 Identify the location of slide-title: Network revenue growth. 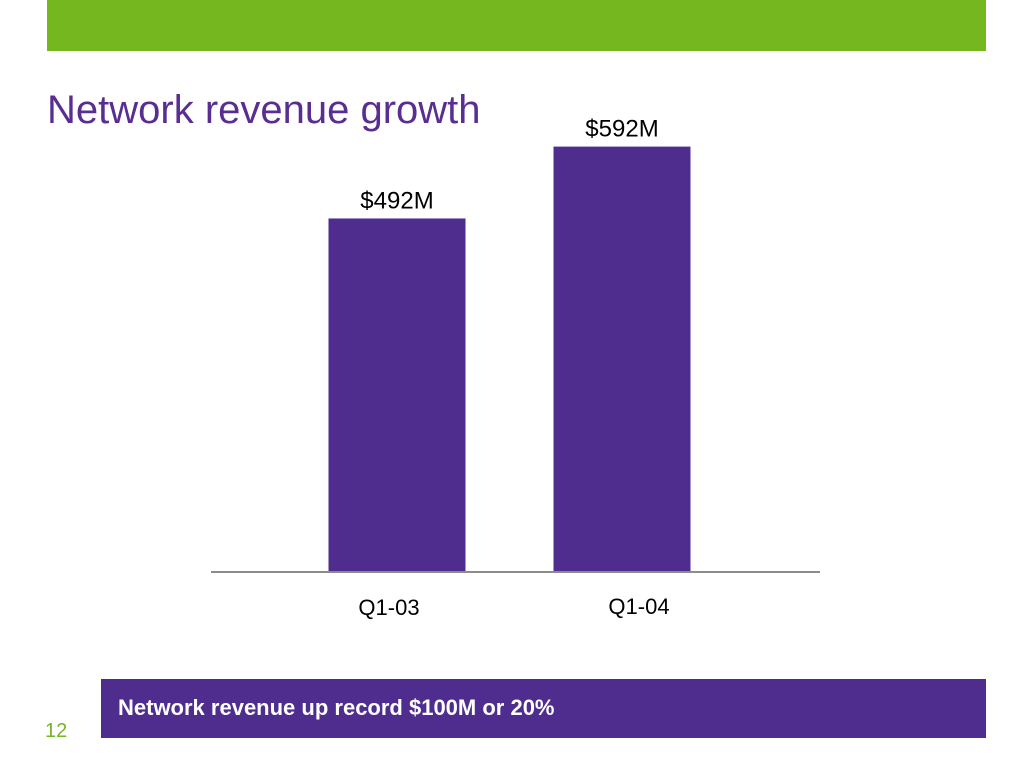
(264, 110).